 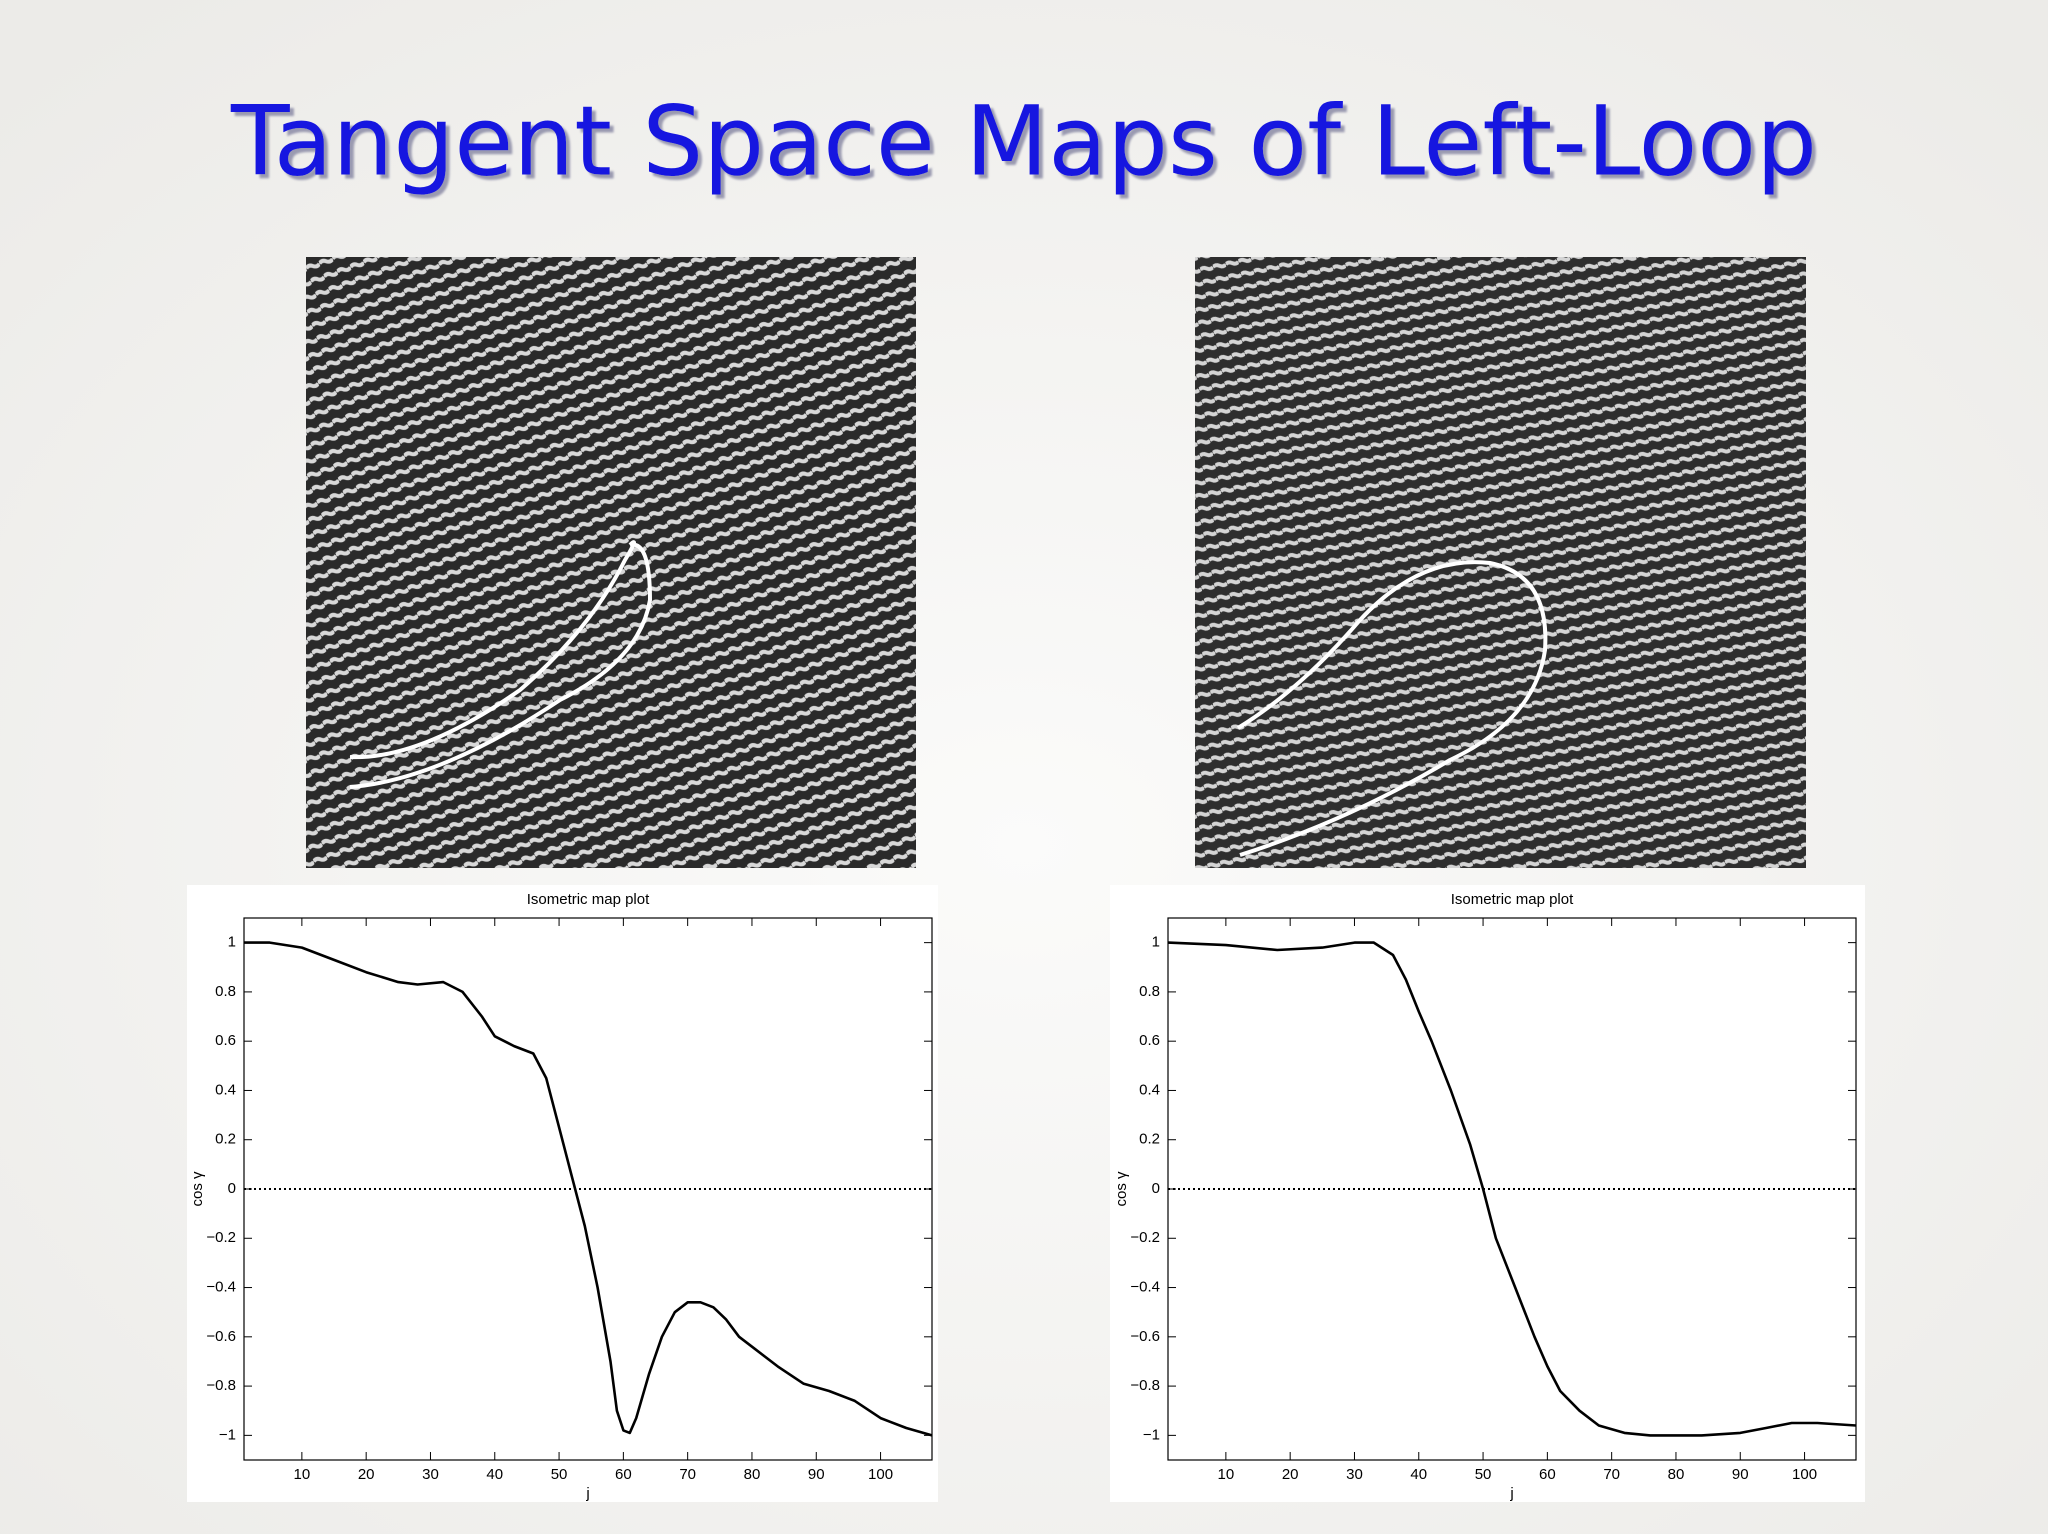 I want to click on fingerprint-left, so click(x=611, y=562).